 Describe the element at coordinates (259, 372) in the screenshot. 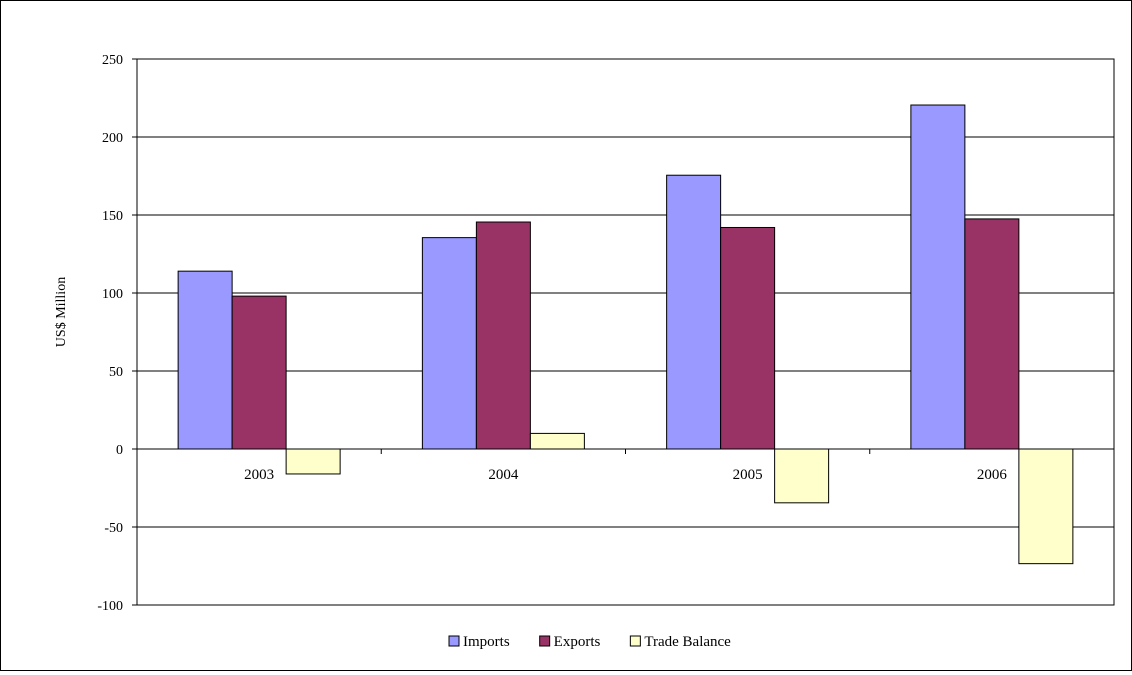

I see `bar-exports-2003` at that location.